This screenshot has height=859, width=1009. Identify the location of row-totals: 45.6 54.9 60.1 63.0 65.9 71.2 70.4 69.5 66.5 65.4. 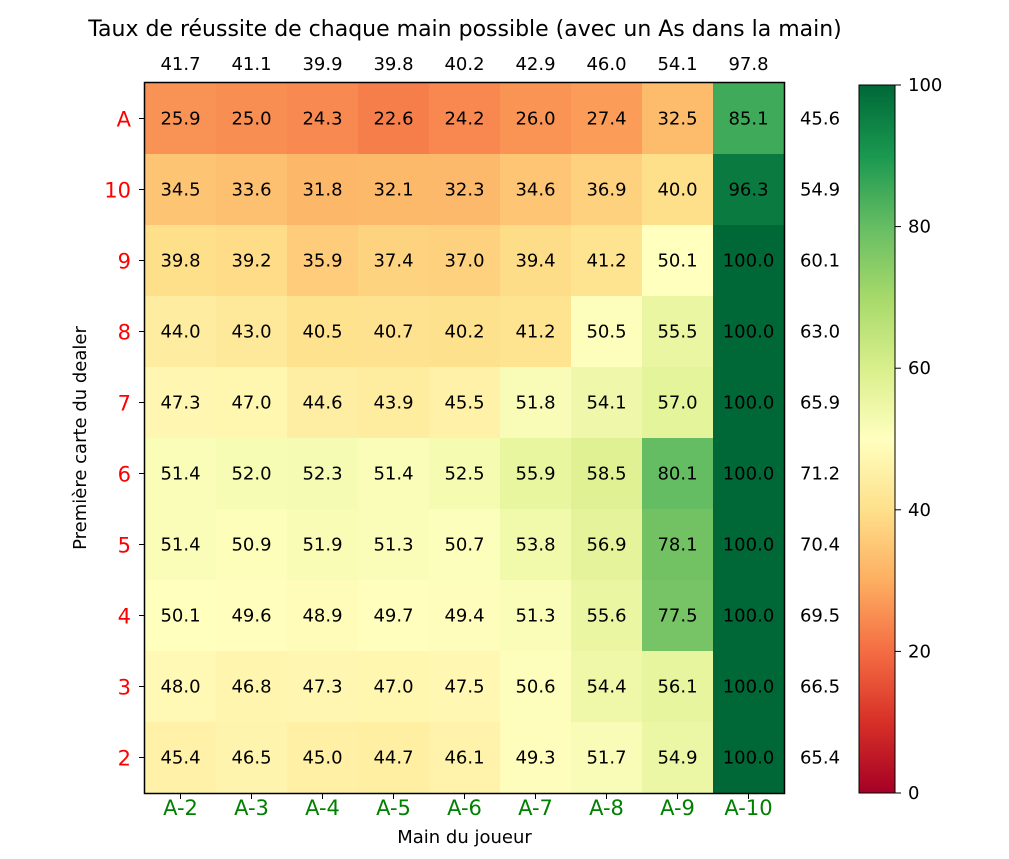
(820, 439).